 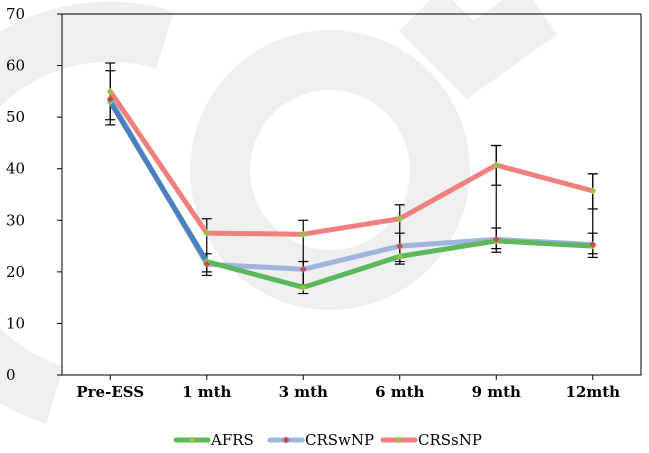 I want to click on y-tick-label: 40, so click(x=15, y=169).